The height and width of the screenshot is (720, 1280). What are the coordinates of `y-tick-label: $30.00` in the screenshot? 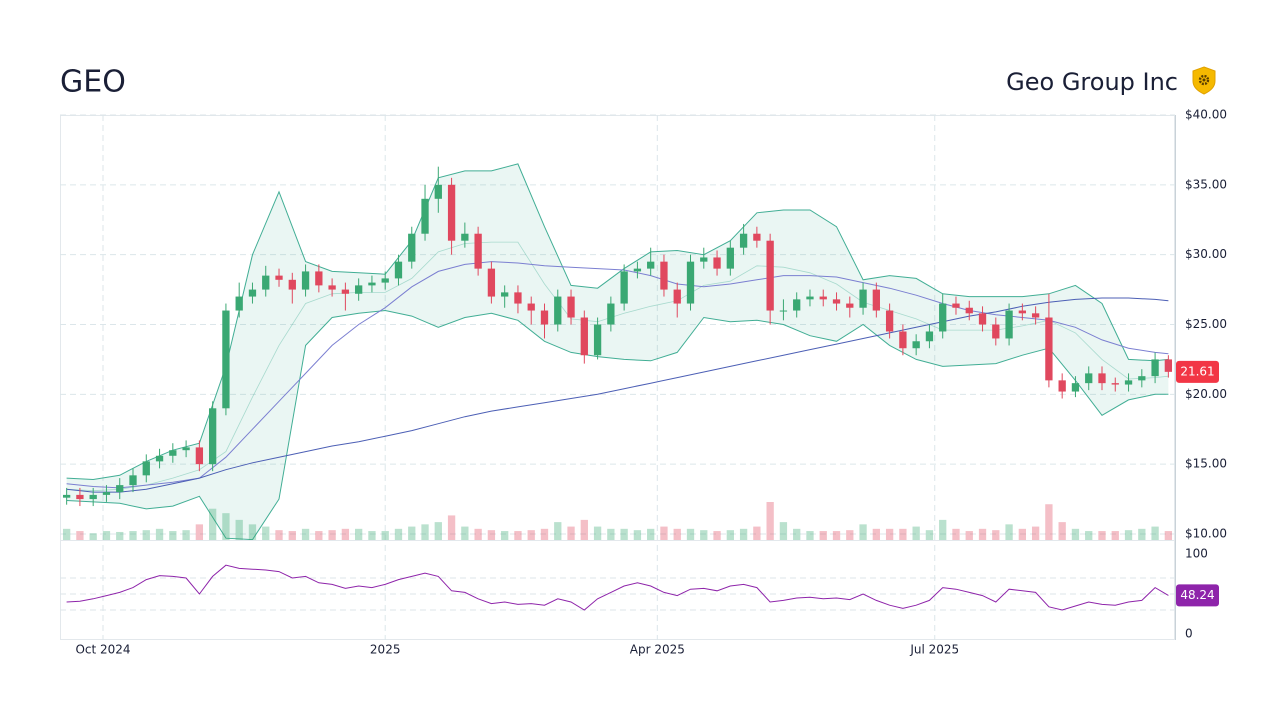 It's located at (1206, 254).